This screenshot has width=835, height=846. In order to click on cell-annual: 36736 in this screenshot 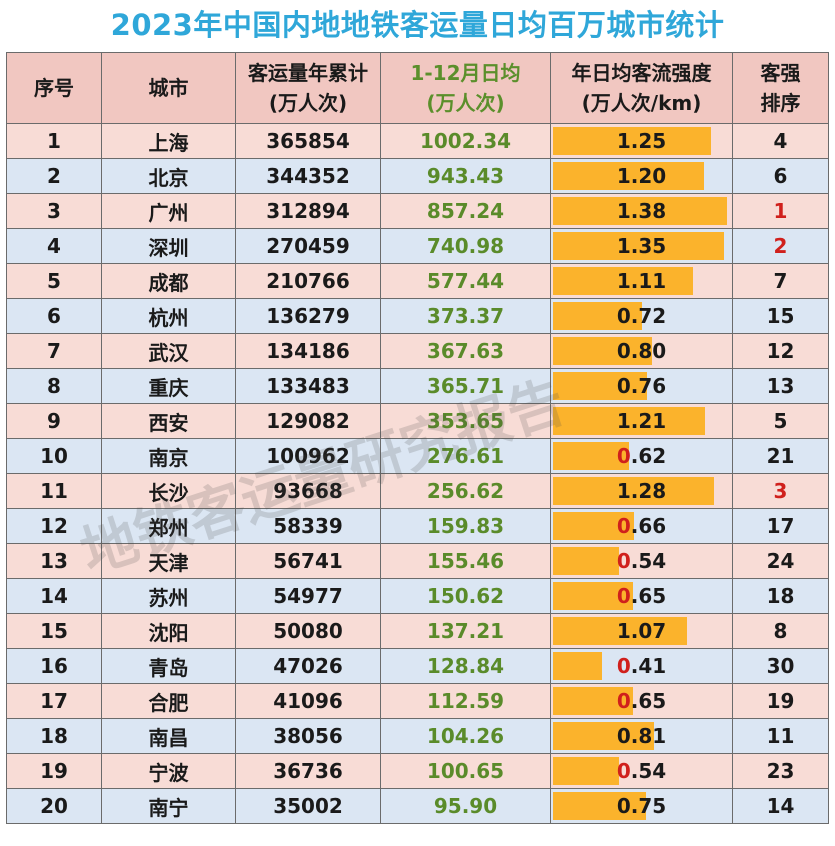, I will do `click(308, 771)`.